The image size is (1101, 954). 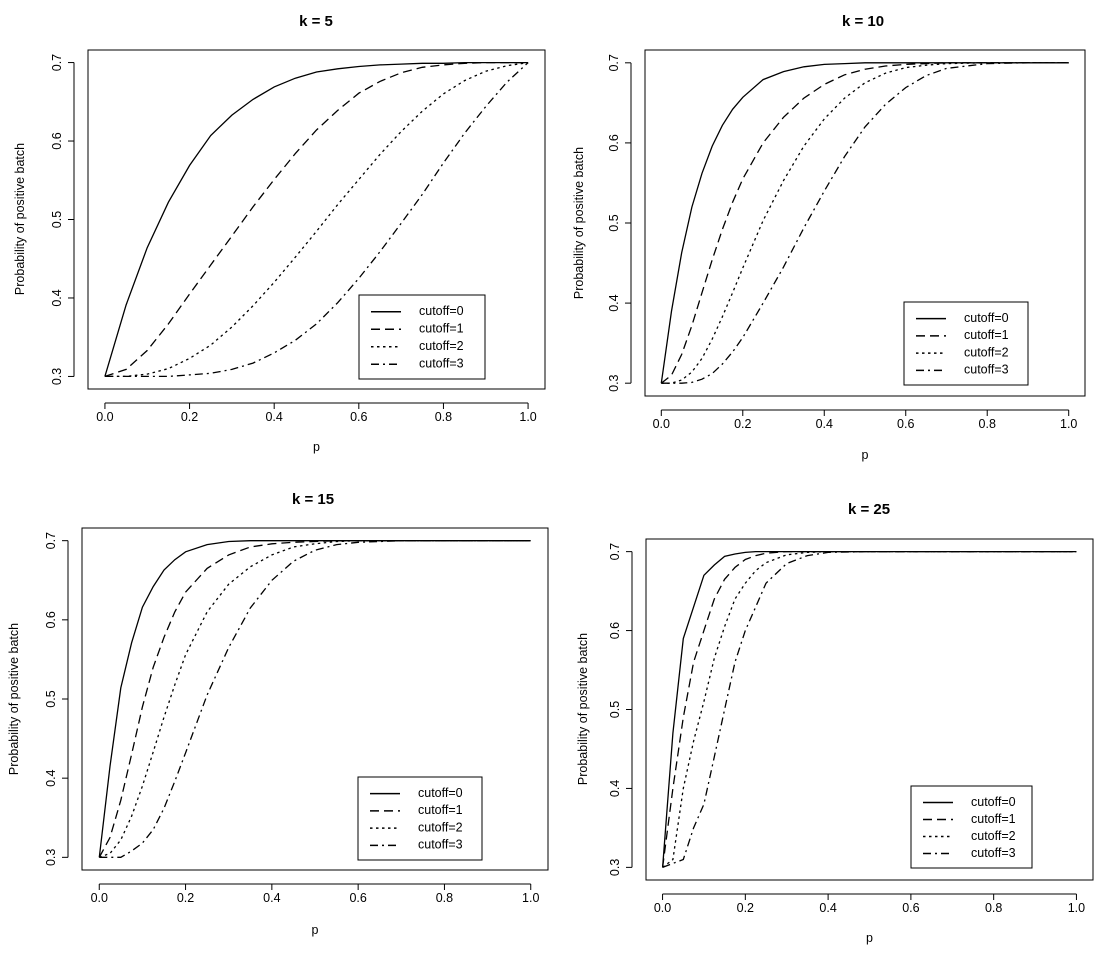 What do you see at coordinates (863, 21) in the screenshot?
I see `chart-title: k = 10` at bounding box center [863, 21].